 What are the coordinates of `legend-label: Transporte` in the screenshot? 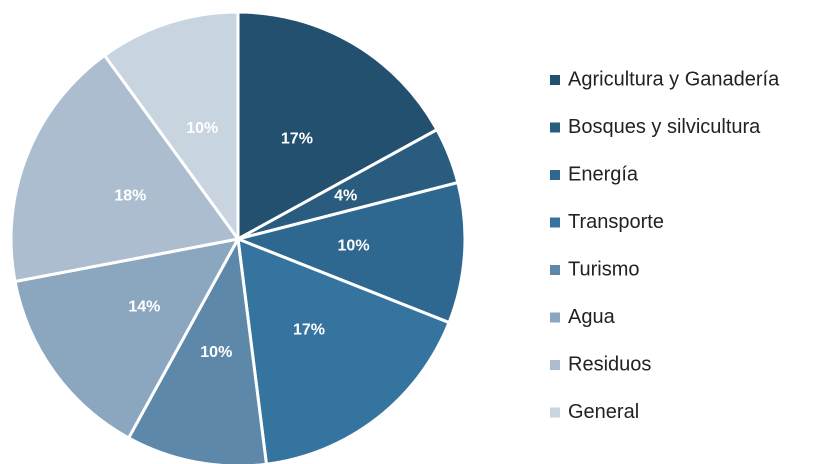 It's located at (616, 222).